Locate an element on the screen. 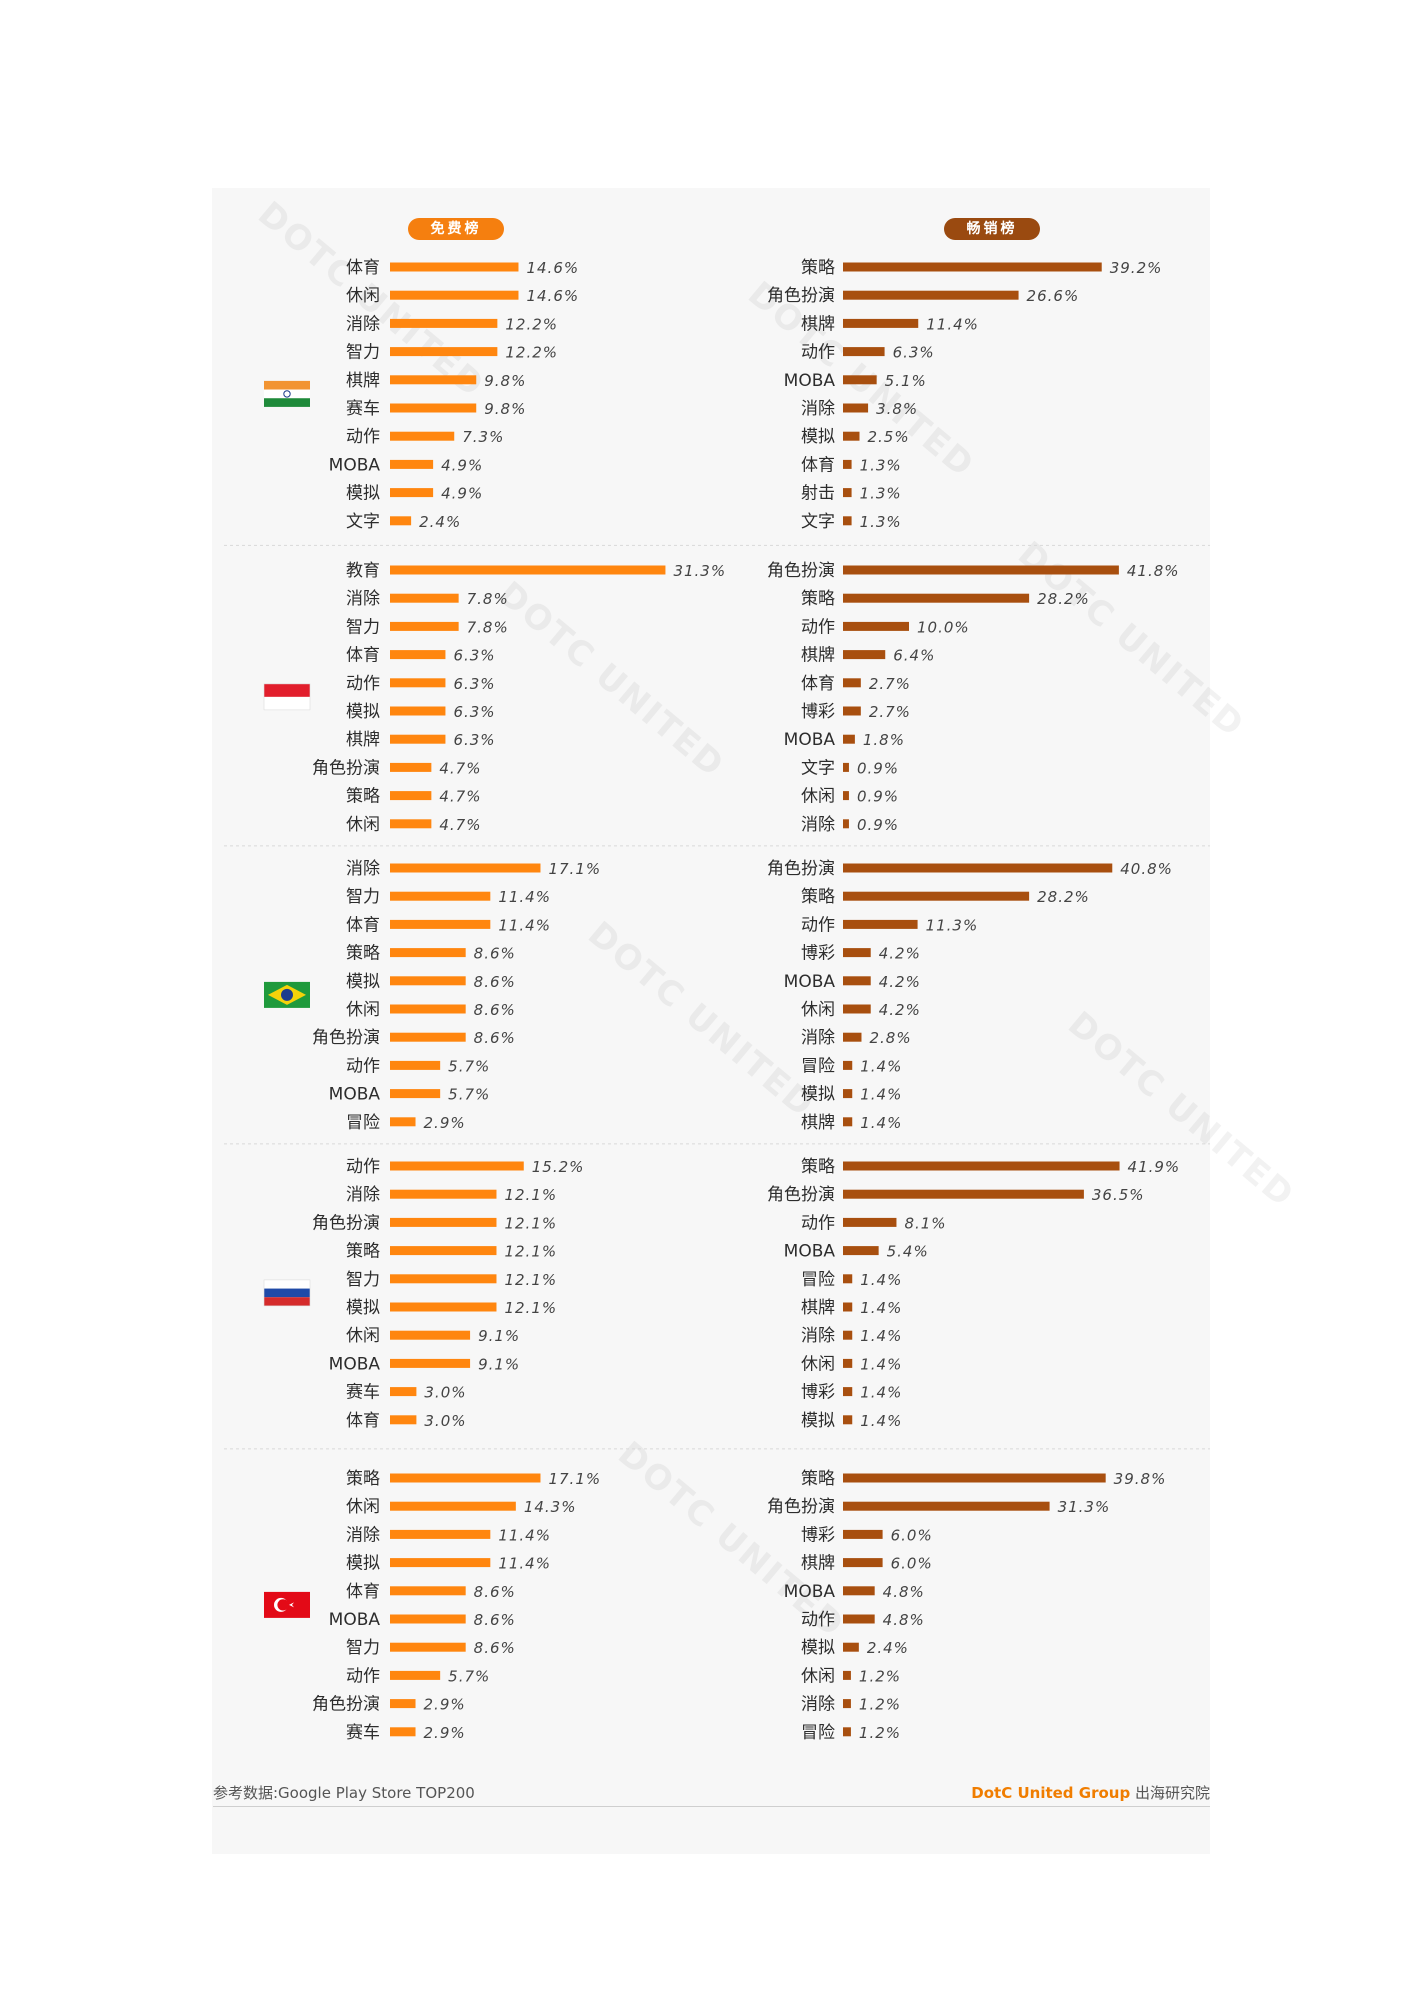  grossing-category-label: MOBA is located at coordinates (810, 1252).